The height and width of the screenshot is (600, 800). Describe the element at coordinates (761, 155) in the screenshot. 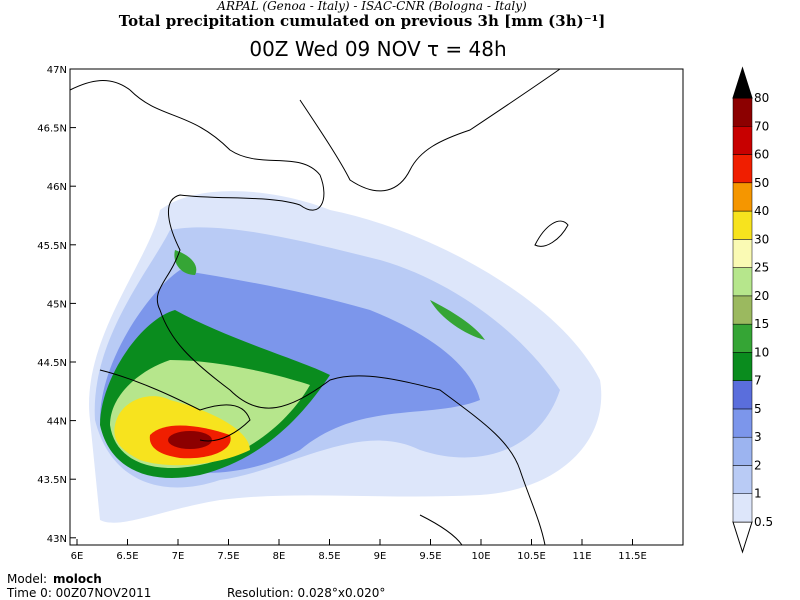

I see `colorbar-label: 60` at that location.